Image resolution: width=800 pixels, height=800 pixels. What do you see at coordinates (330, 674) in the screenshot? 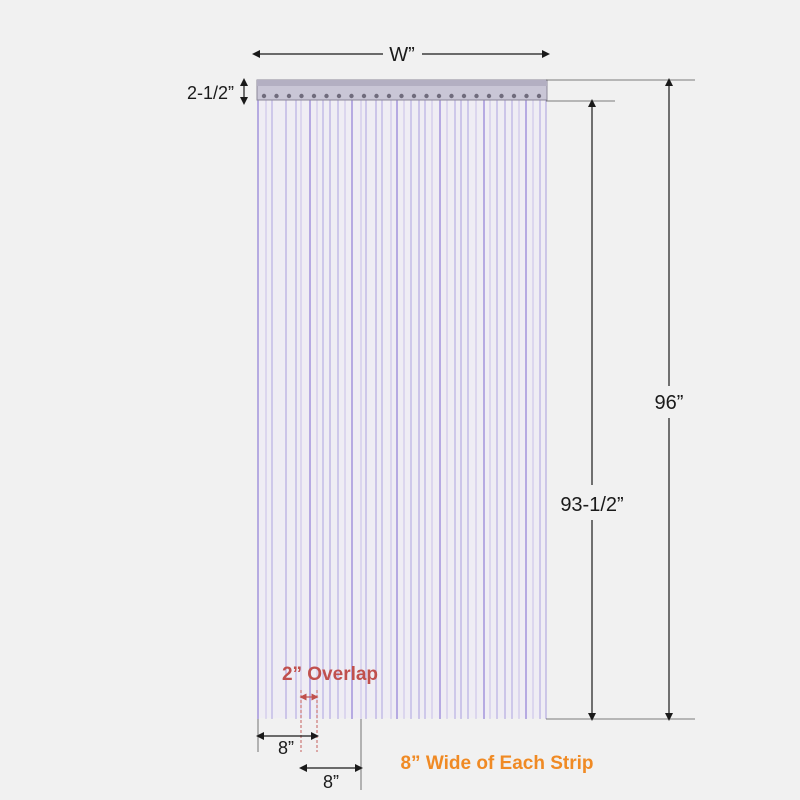
I see `overlap-label: 2” Overlap` at bounding box center [330, 674].